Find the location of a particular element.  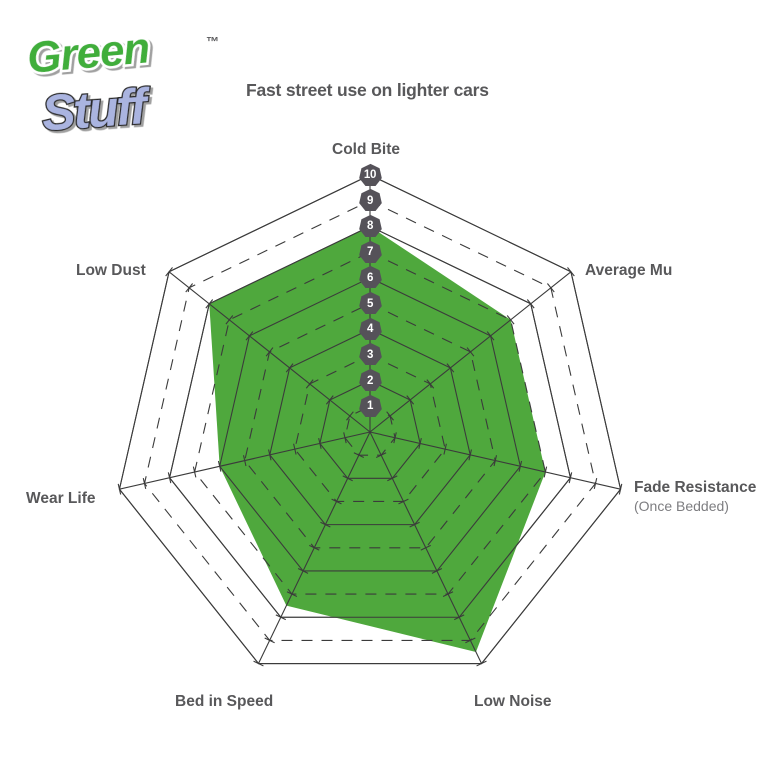

scale-badge-label-2: 2 is located at coordinates (370, 380).